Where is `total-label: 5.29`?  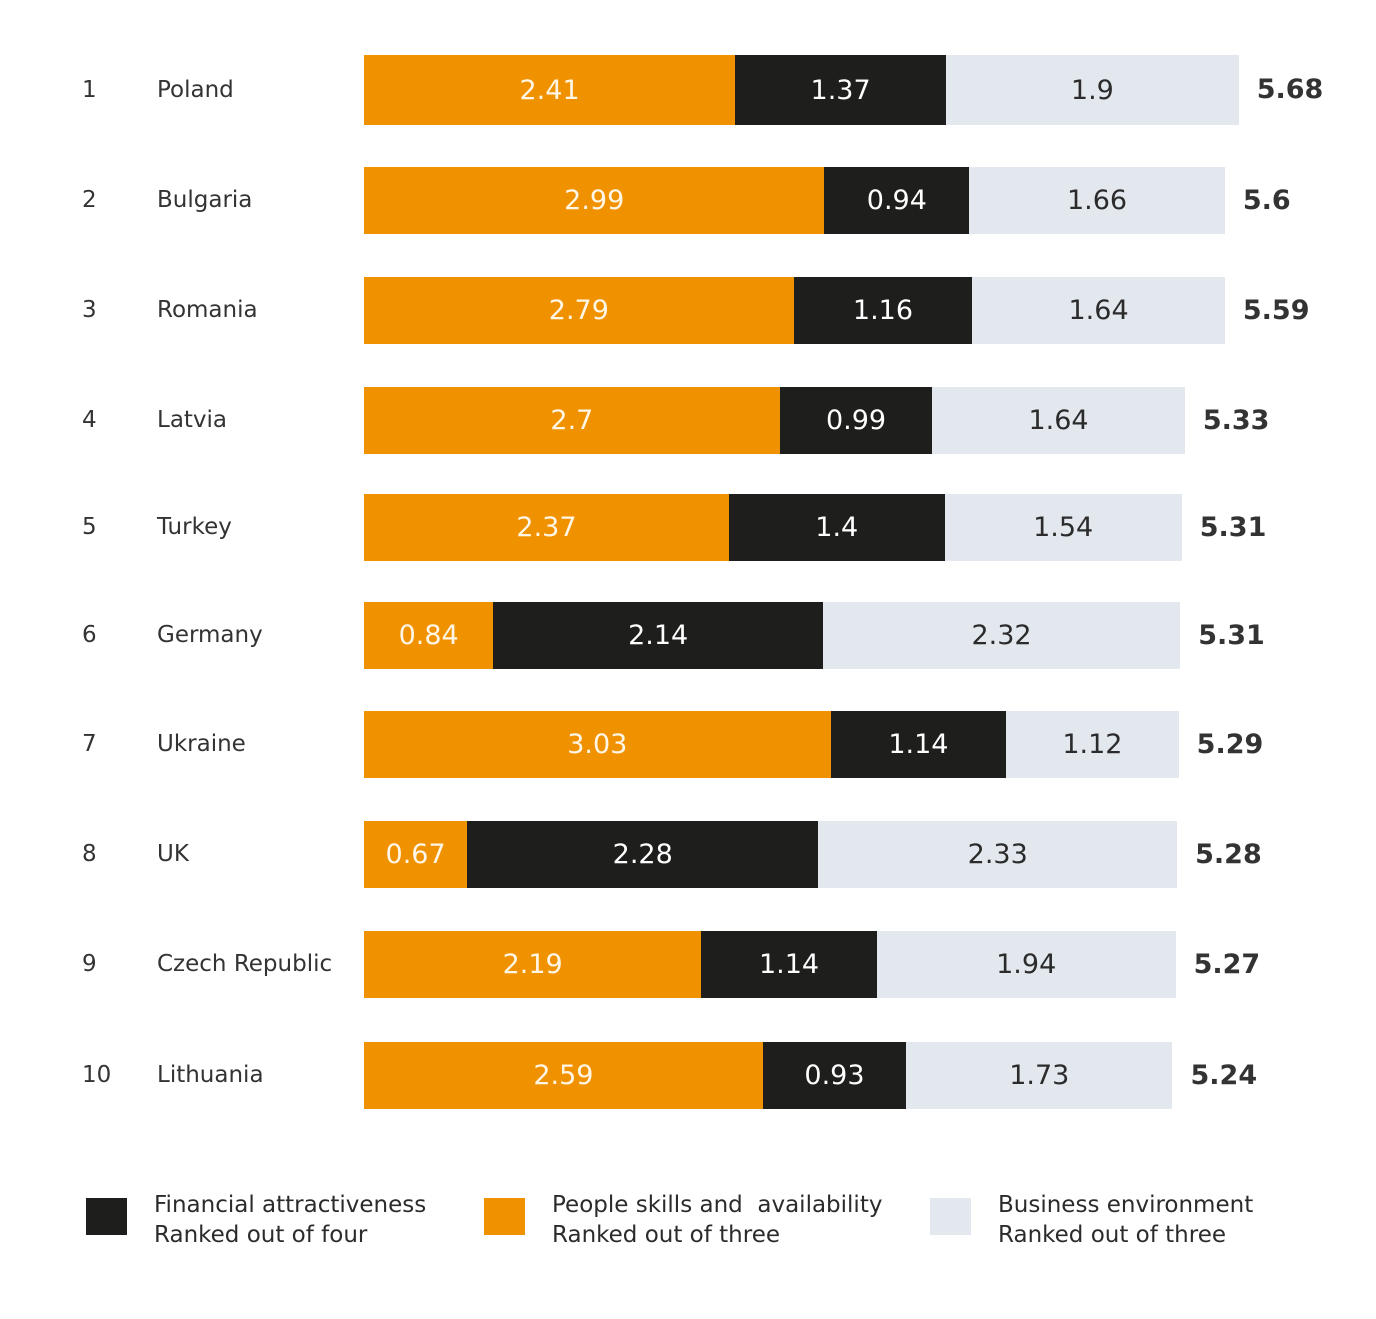
total-label: 5.29 is located at coordinates (1230, 744).